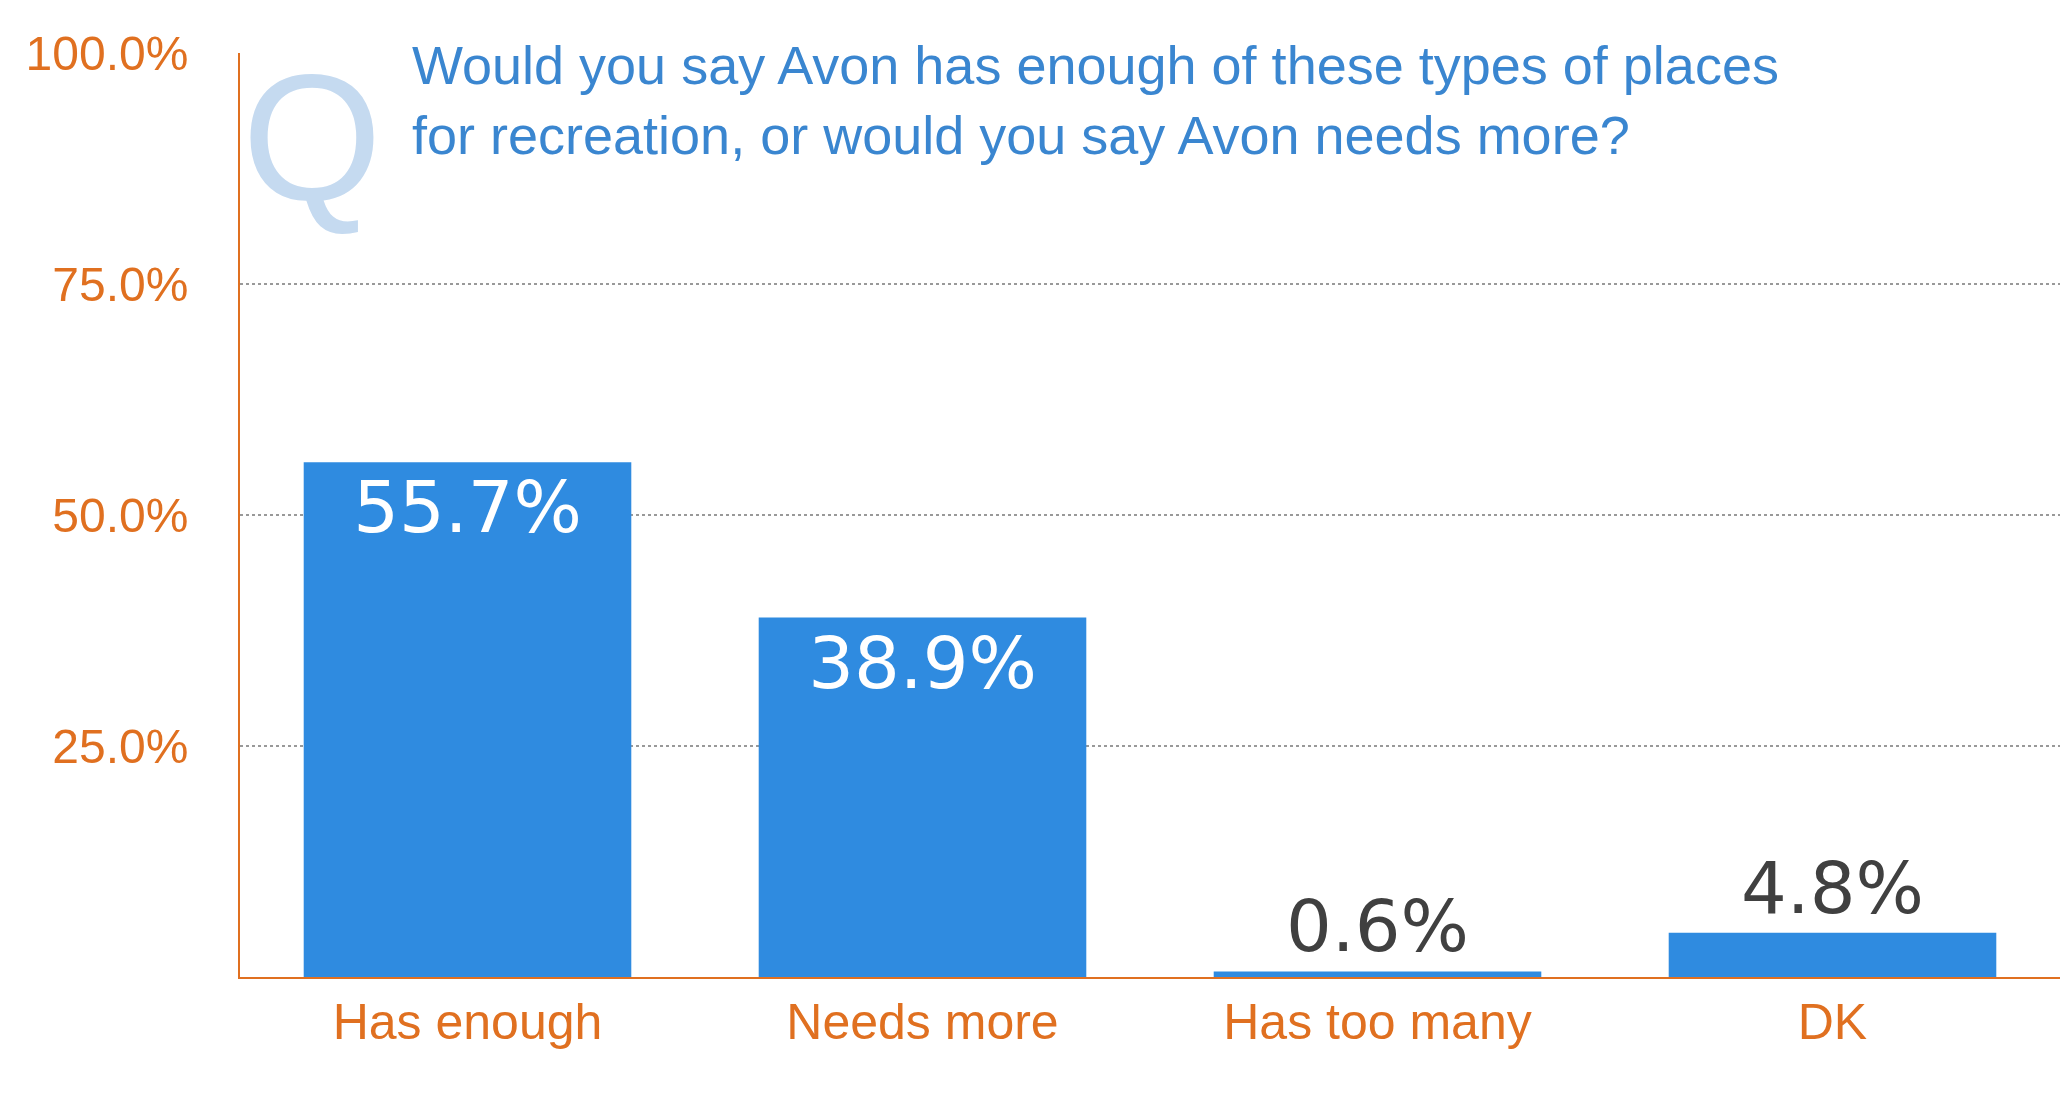 The image size is (2060, 1116). Describe the element at coordinates (1377, 926) in the screenshot. I see `data-label: 0.6%` at that location.